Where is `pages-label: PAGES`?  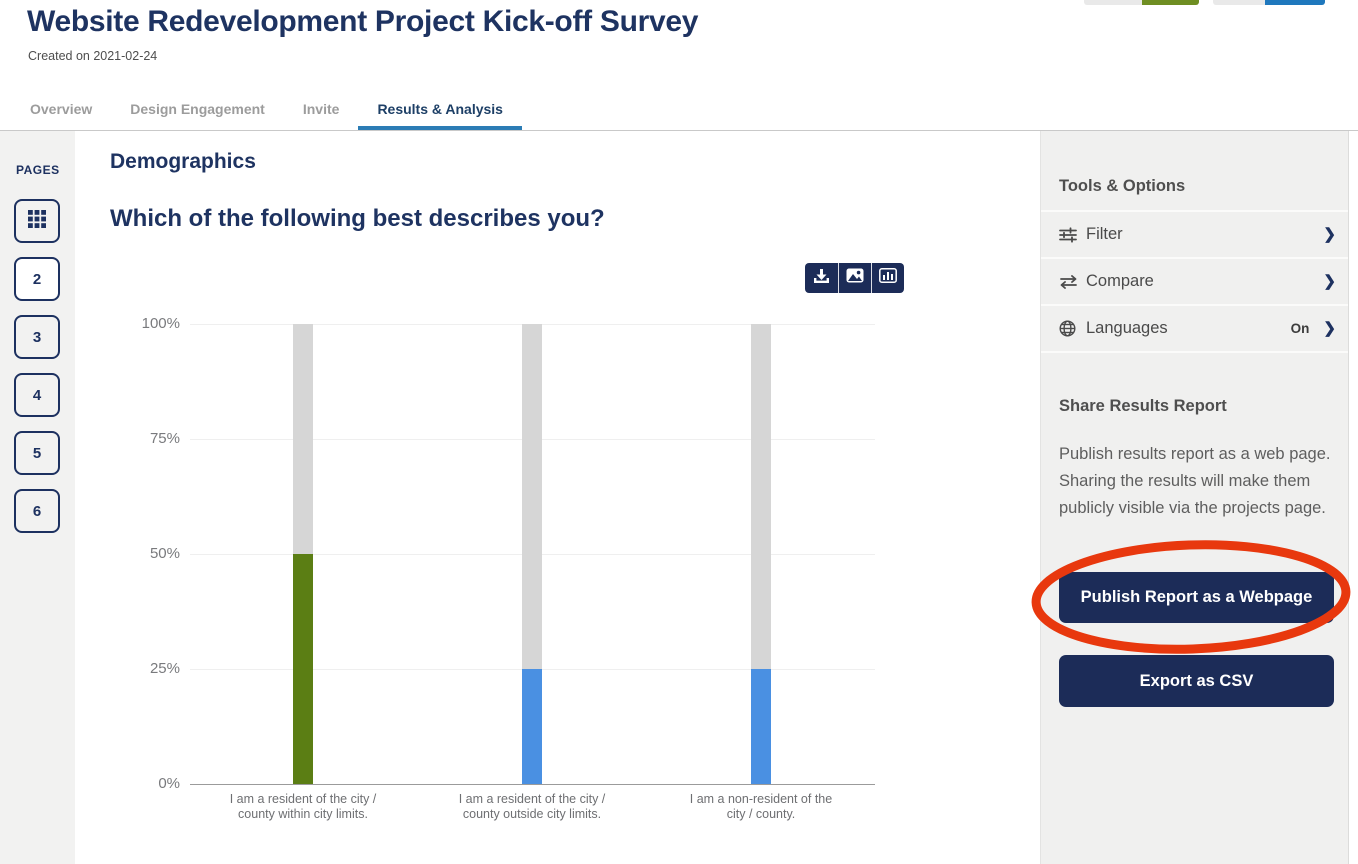 pages-label: PAGES is located at coordinates (38, 170).